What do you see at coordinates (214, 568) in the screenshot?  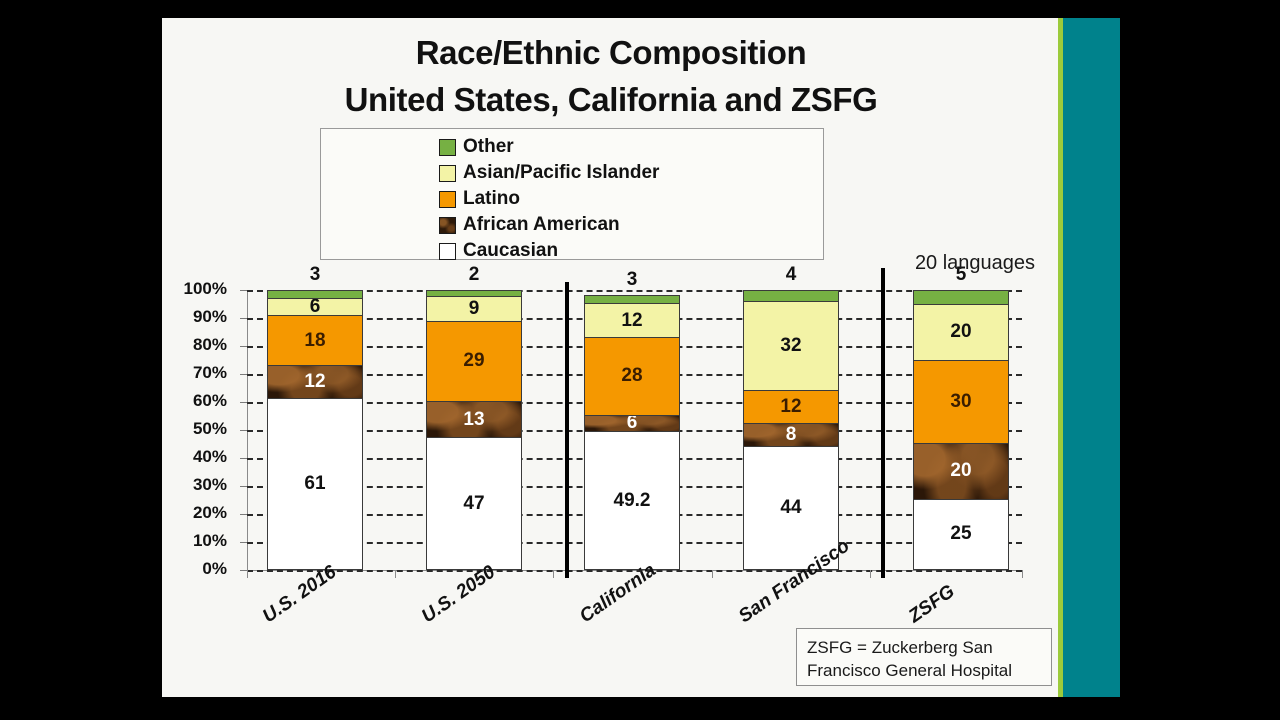 I see `y-axis-tick-label: 0%` at bounding box center [214, 568].